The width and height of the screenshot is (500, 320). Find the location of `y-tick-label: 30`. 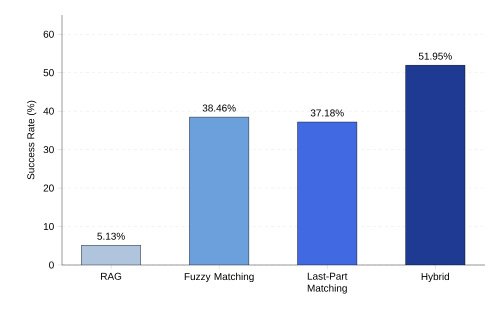

y-tick-label: 30 is located at coordinates (49, 150).